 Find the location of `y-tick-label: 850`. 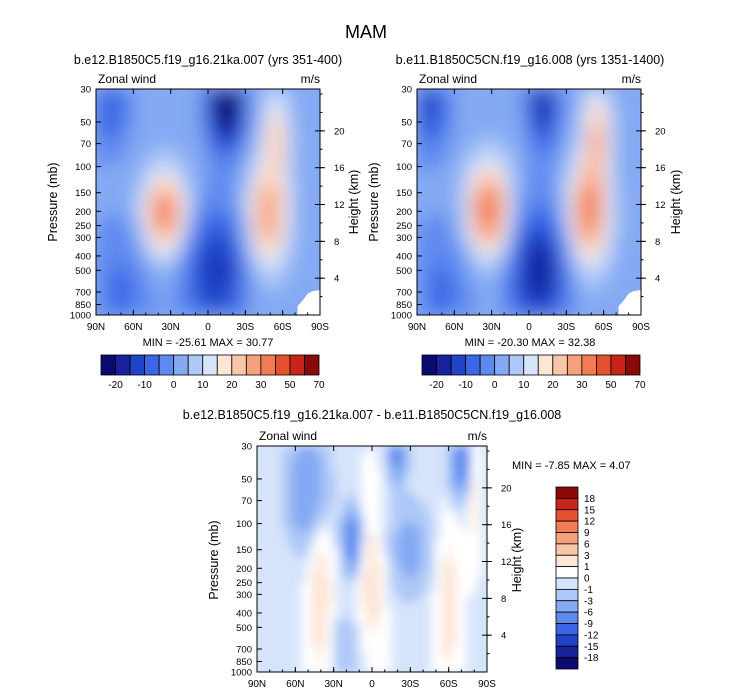

y-tick-label: 850 is located at coordinates (404, 305).